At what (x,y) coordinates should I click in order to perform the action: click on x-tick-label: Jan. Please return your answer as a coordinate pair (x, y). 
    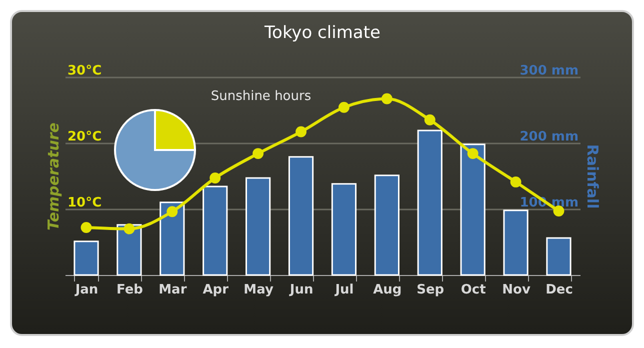
    Looking at the image, I should click on (86, 290).